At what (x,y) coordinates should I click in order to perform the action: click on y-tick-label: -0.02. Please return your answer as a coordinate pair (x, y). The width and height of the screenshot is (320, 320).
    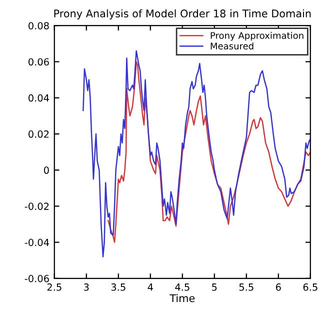
    Looking at the image, I should click on (36, 206).